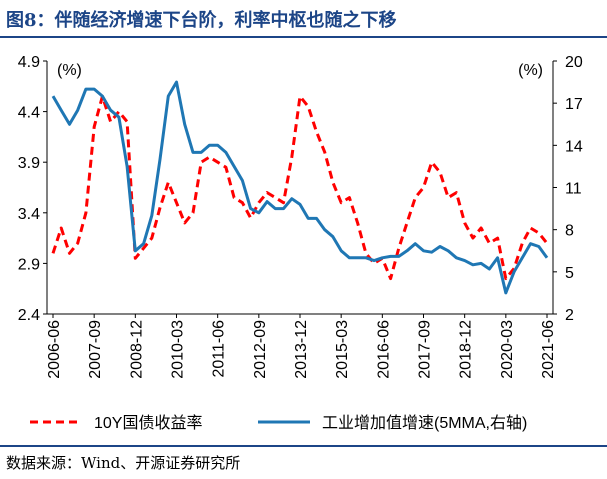 This screenshot has height=479, width=607. What do you see at coordinates (574, 146) in the screenshot?
I see `right-axis-tick-label: 14` at bounding box center [574, 146].